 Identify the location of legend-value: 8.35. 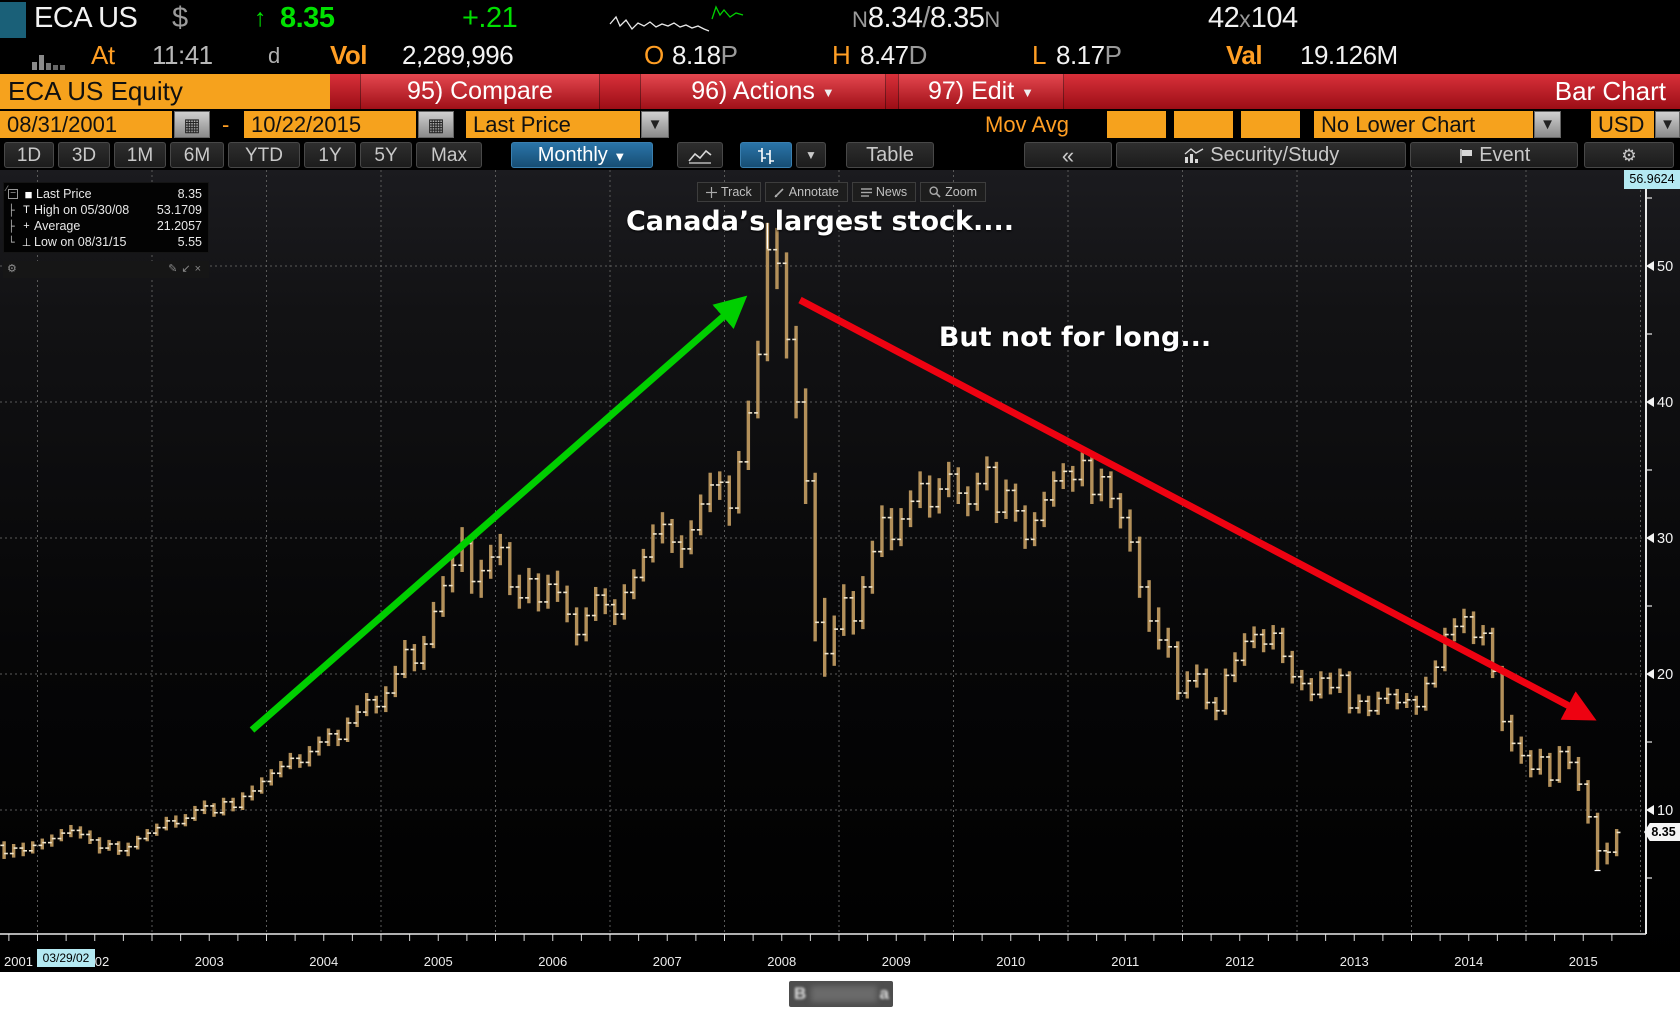
(189, 194).